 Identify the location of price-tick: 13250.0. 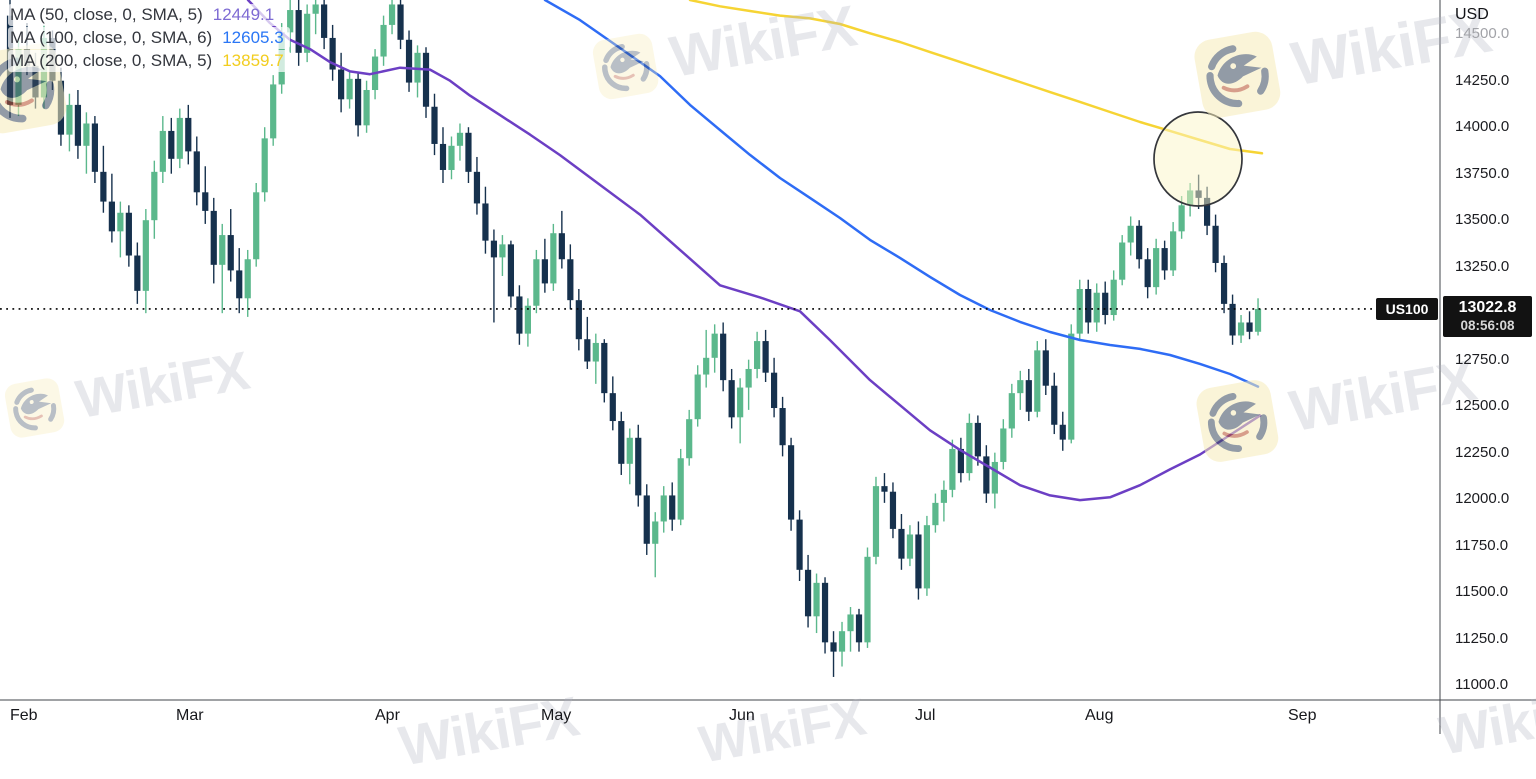
(1482, 266).